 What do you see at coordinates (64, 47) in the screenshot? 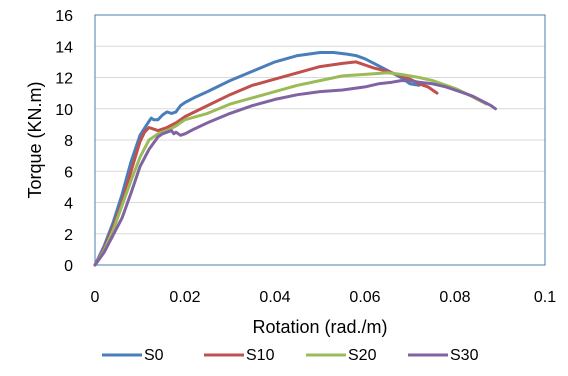
I see `y-tick-label: 14` at bounding box center [64, 47].